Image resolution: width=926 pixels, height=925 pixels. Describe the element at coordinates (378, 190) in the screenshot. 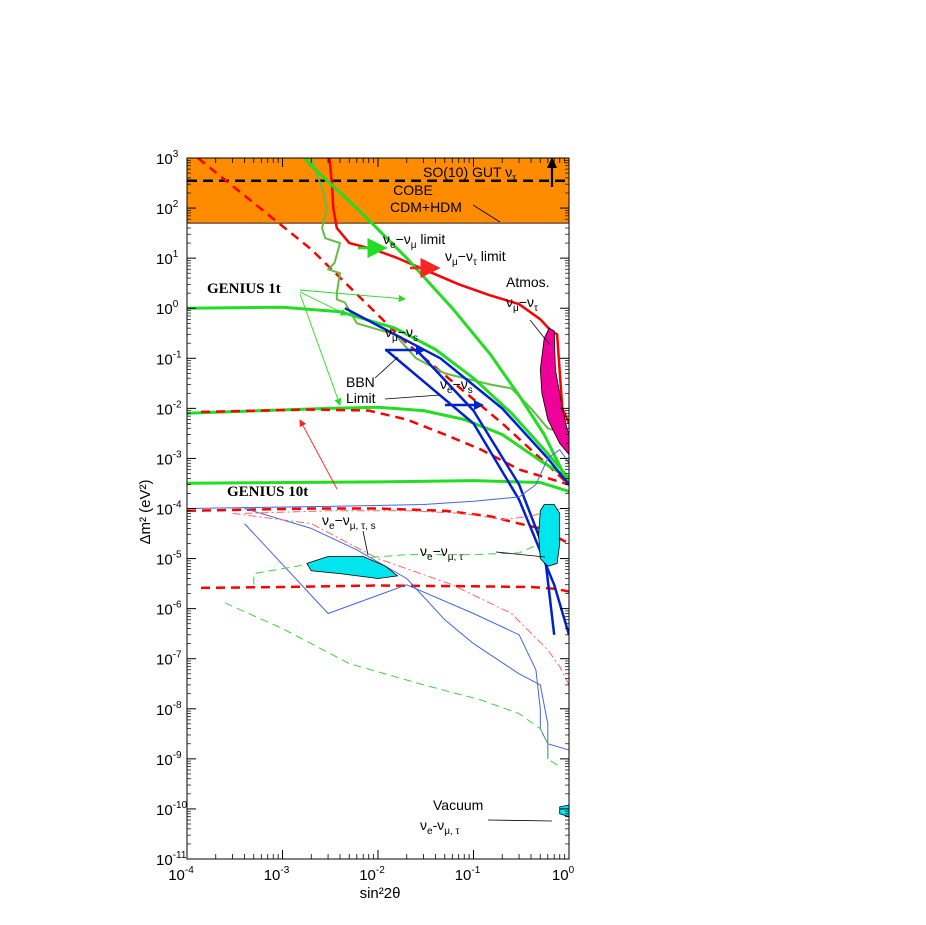

I see `cobe-band` at that location.